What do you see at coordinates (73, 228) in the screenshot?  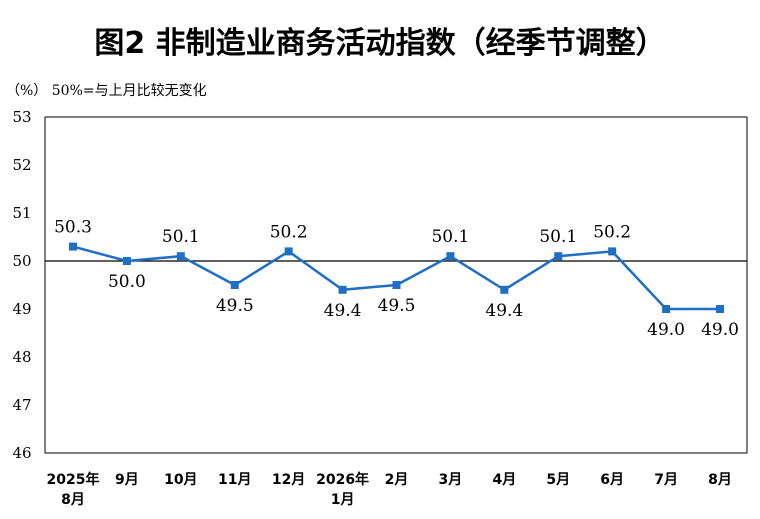 I see `data-label: 50.3` at bounding box center [73, 228].